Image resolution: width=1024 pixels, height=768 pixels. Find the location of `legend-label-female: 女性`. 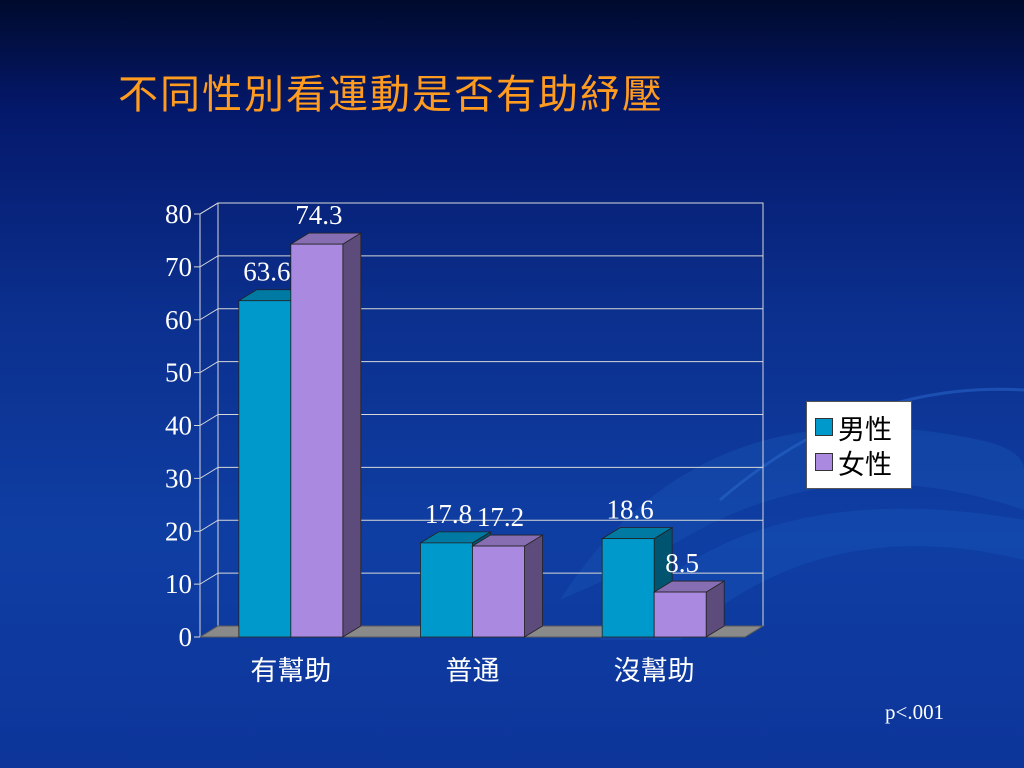

legend-label-female: 女性 is located at coordinates (865, 465).